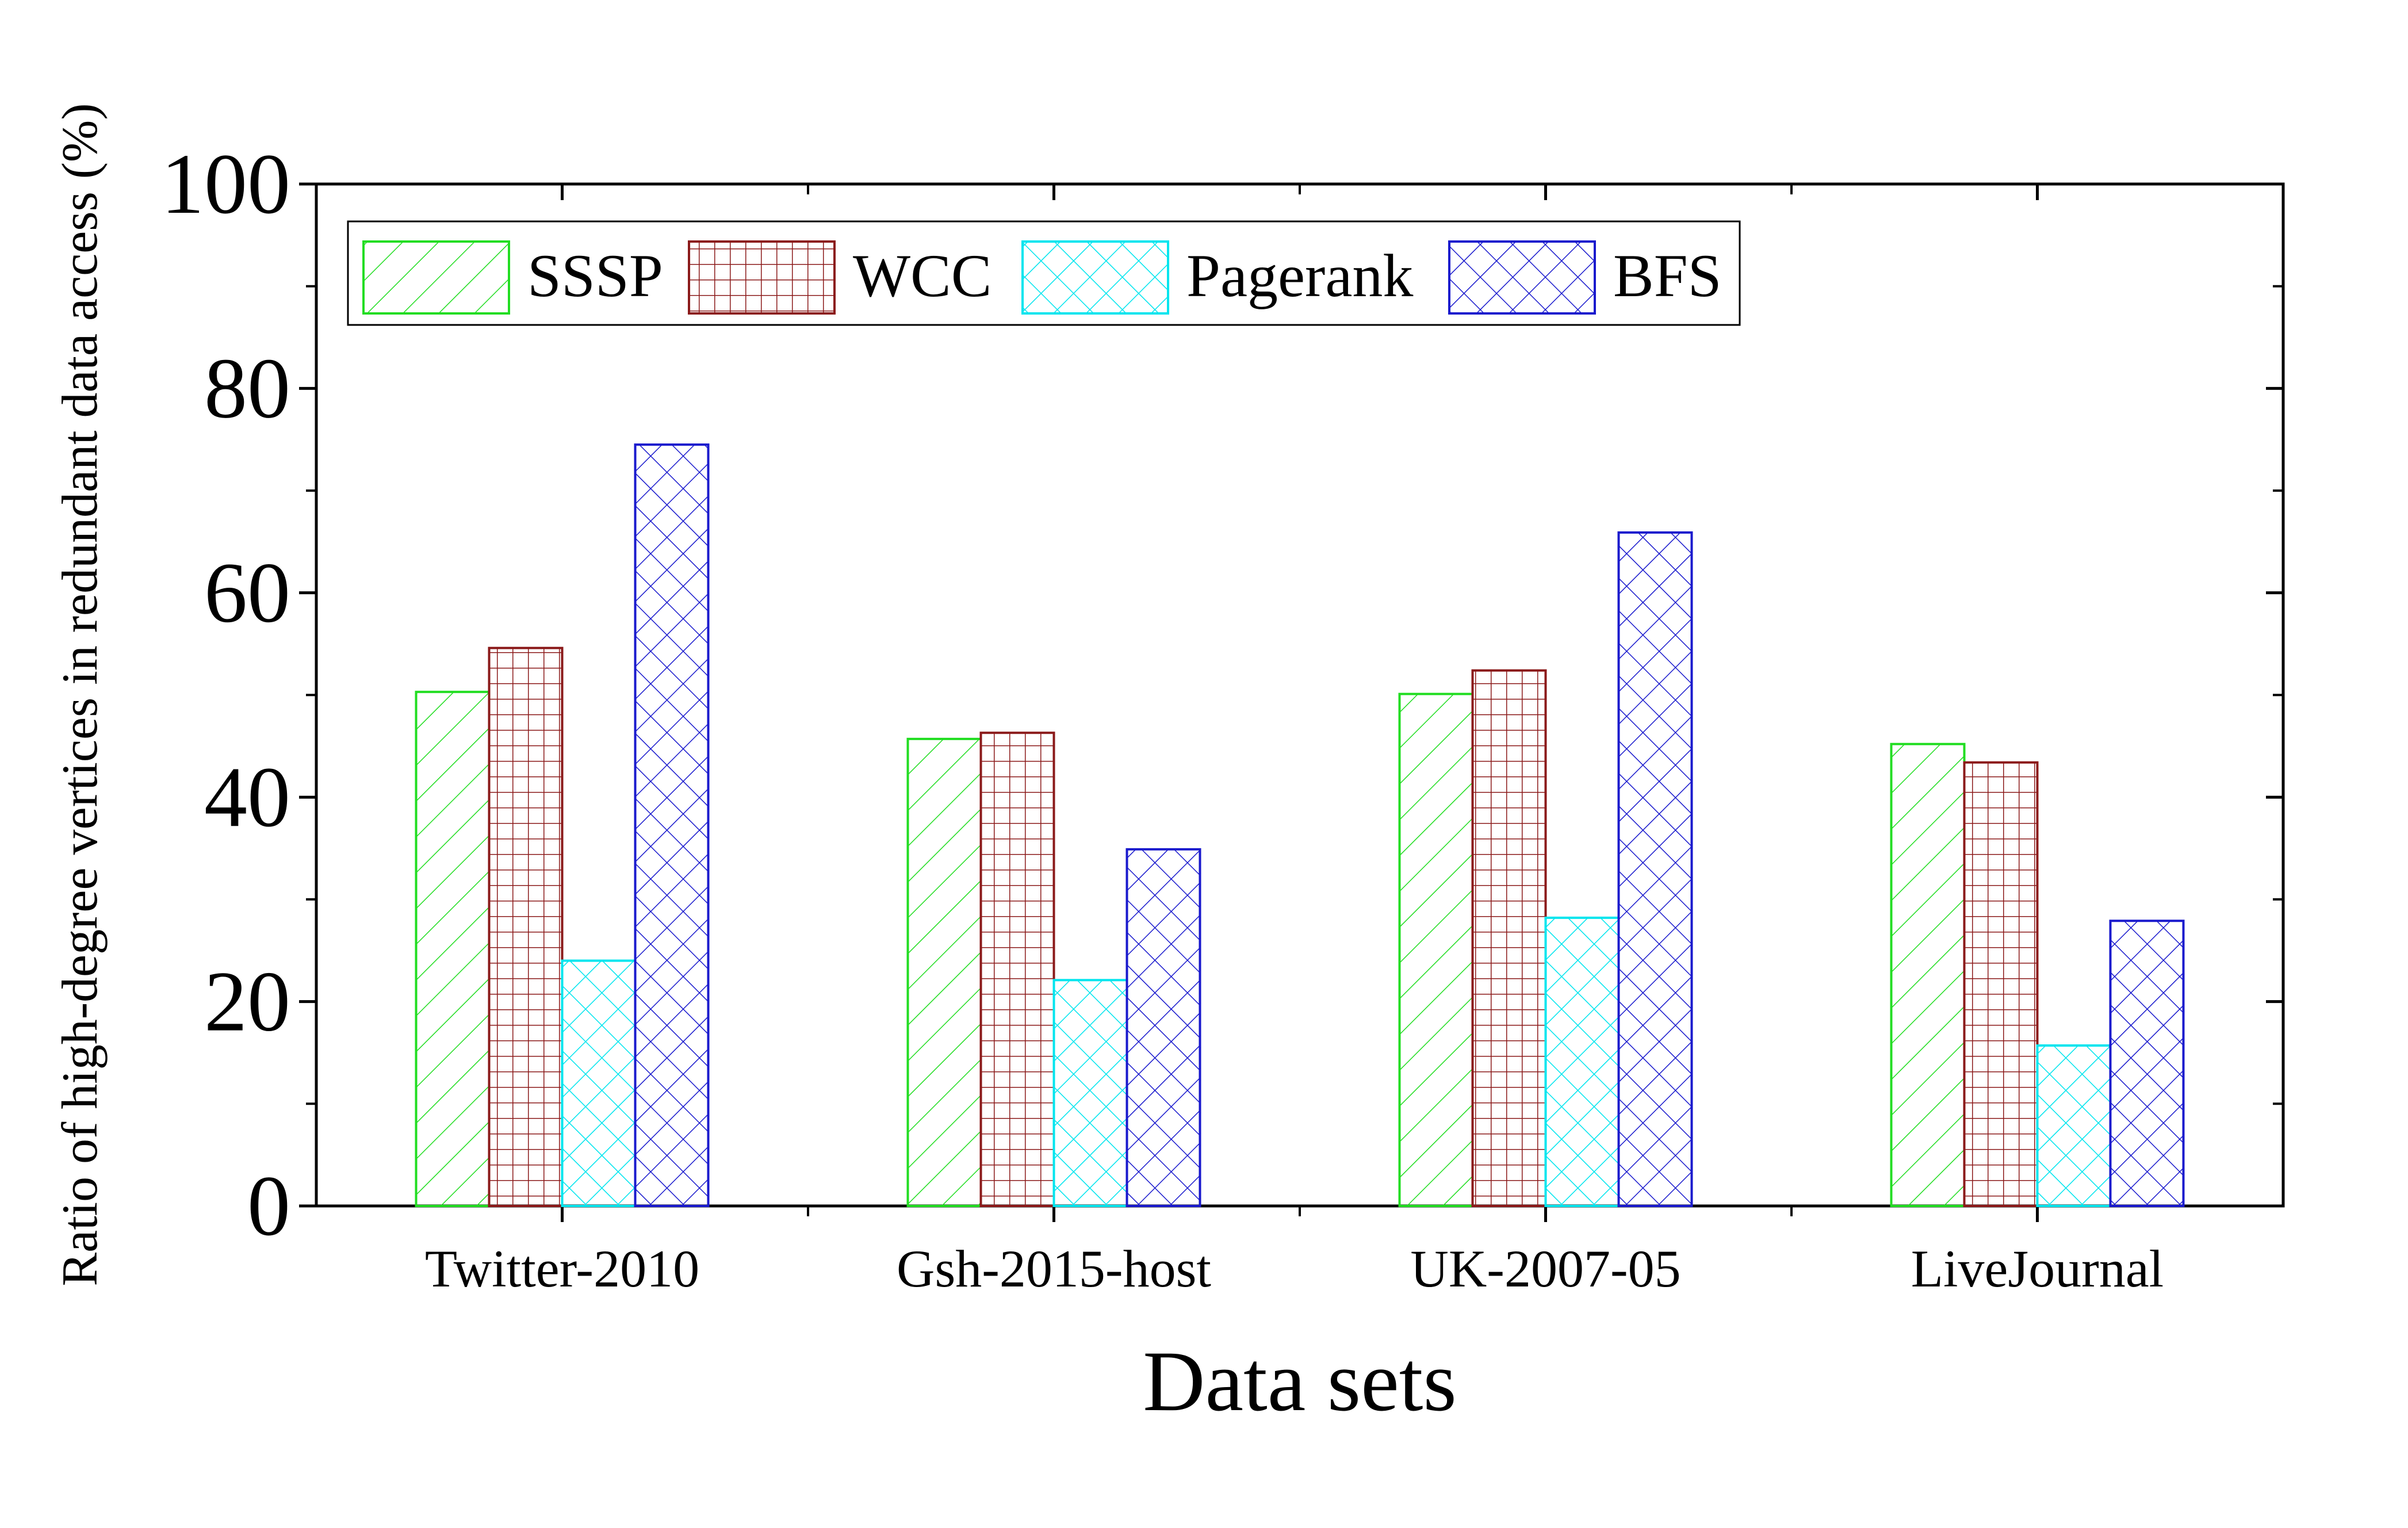  What do you see at coordinates (1054, 1268) in the screenshot?
I see `x-tick-label: Gsh-2015-host` at bounding box center [1054, 1268].